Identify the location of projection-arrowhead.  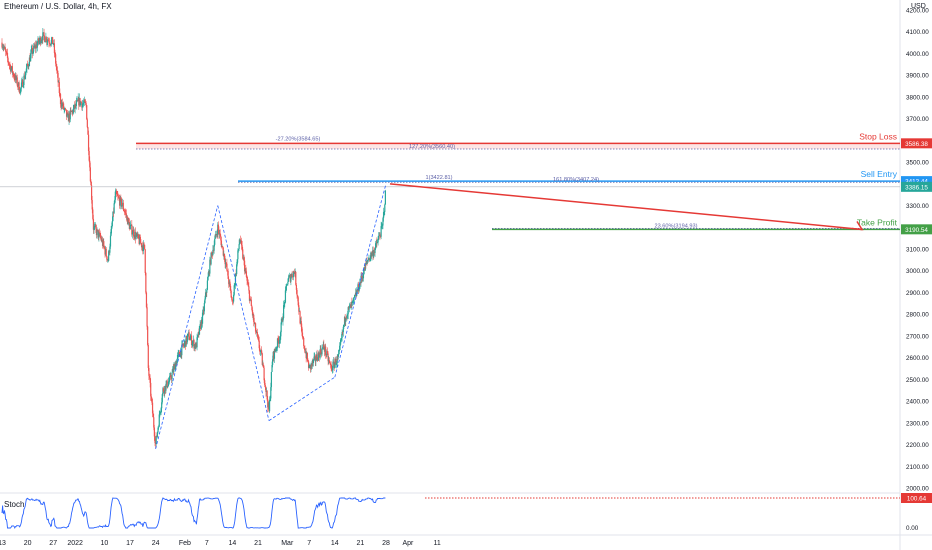
(857, 226).